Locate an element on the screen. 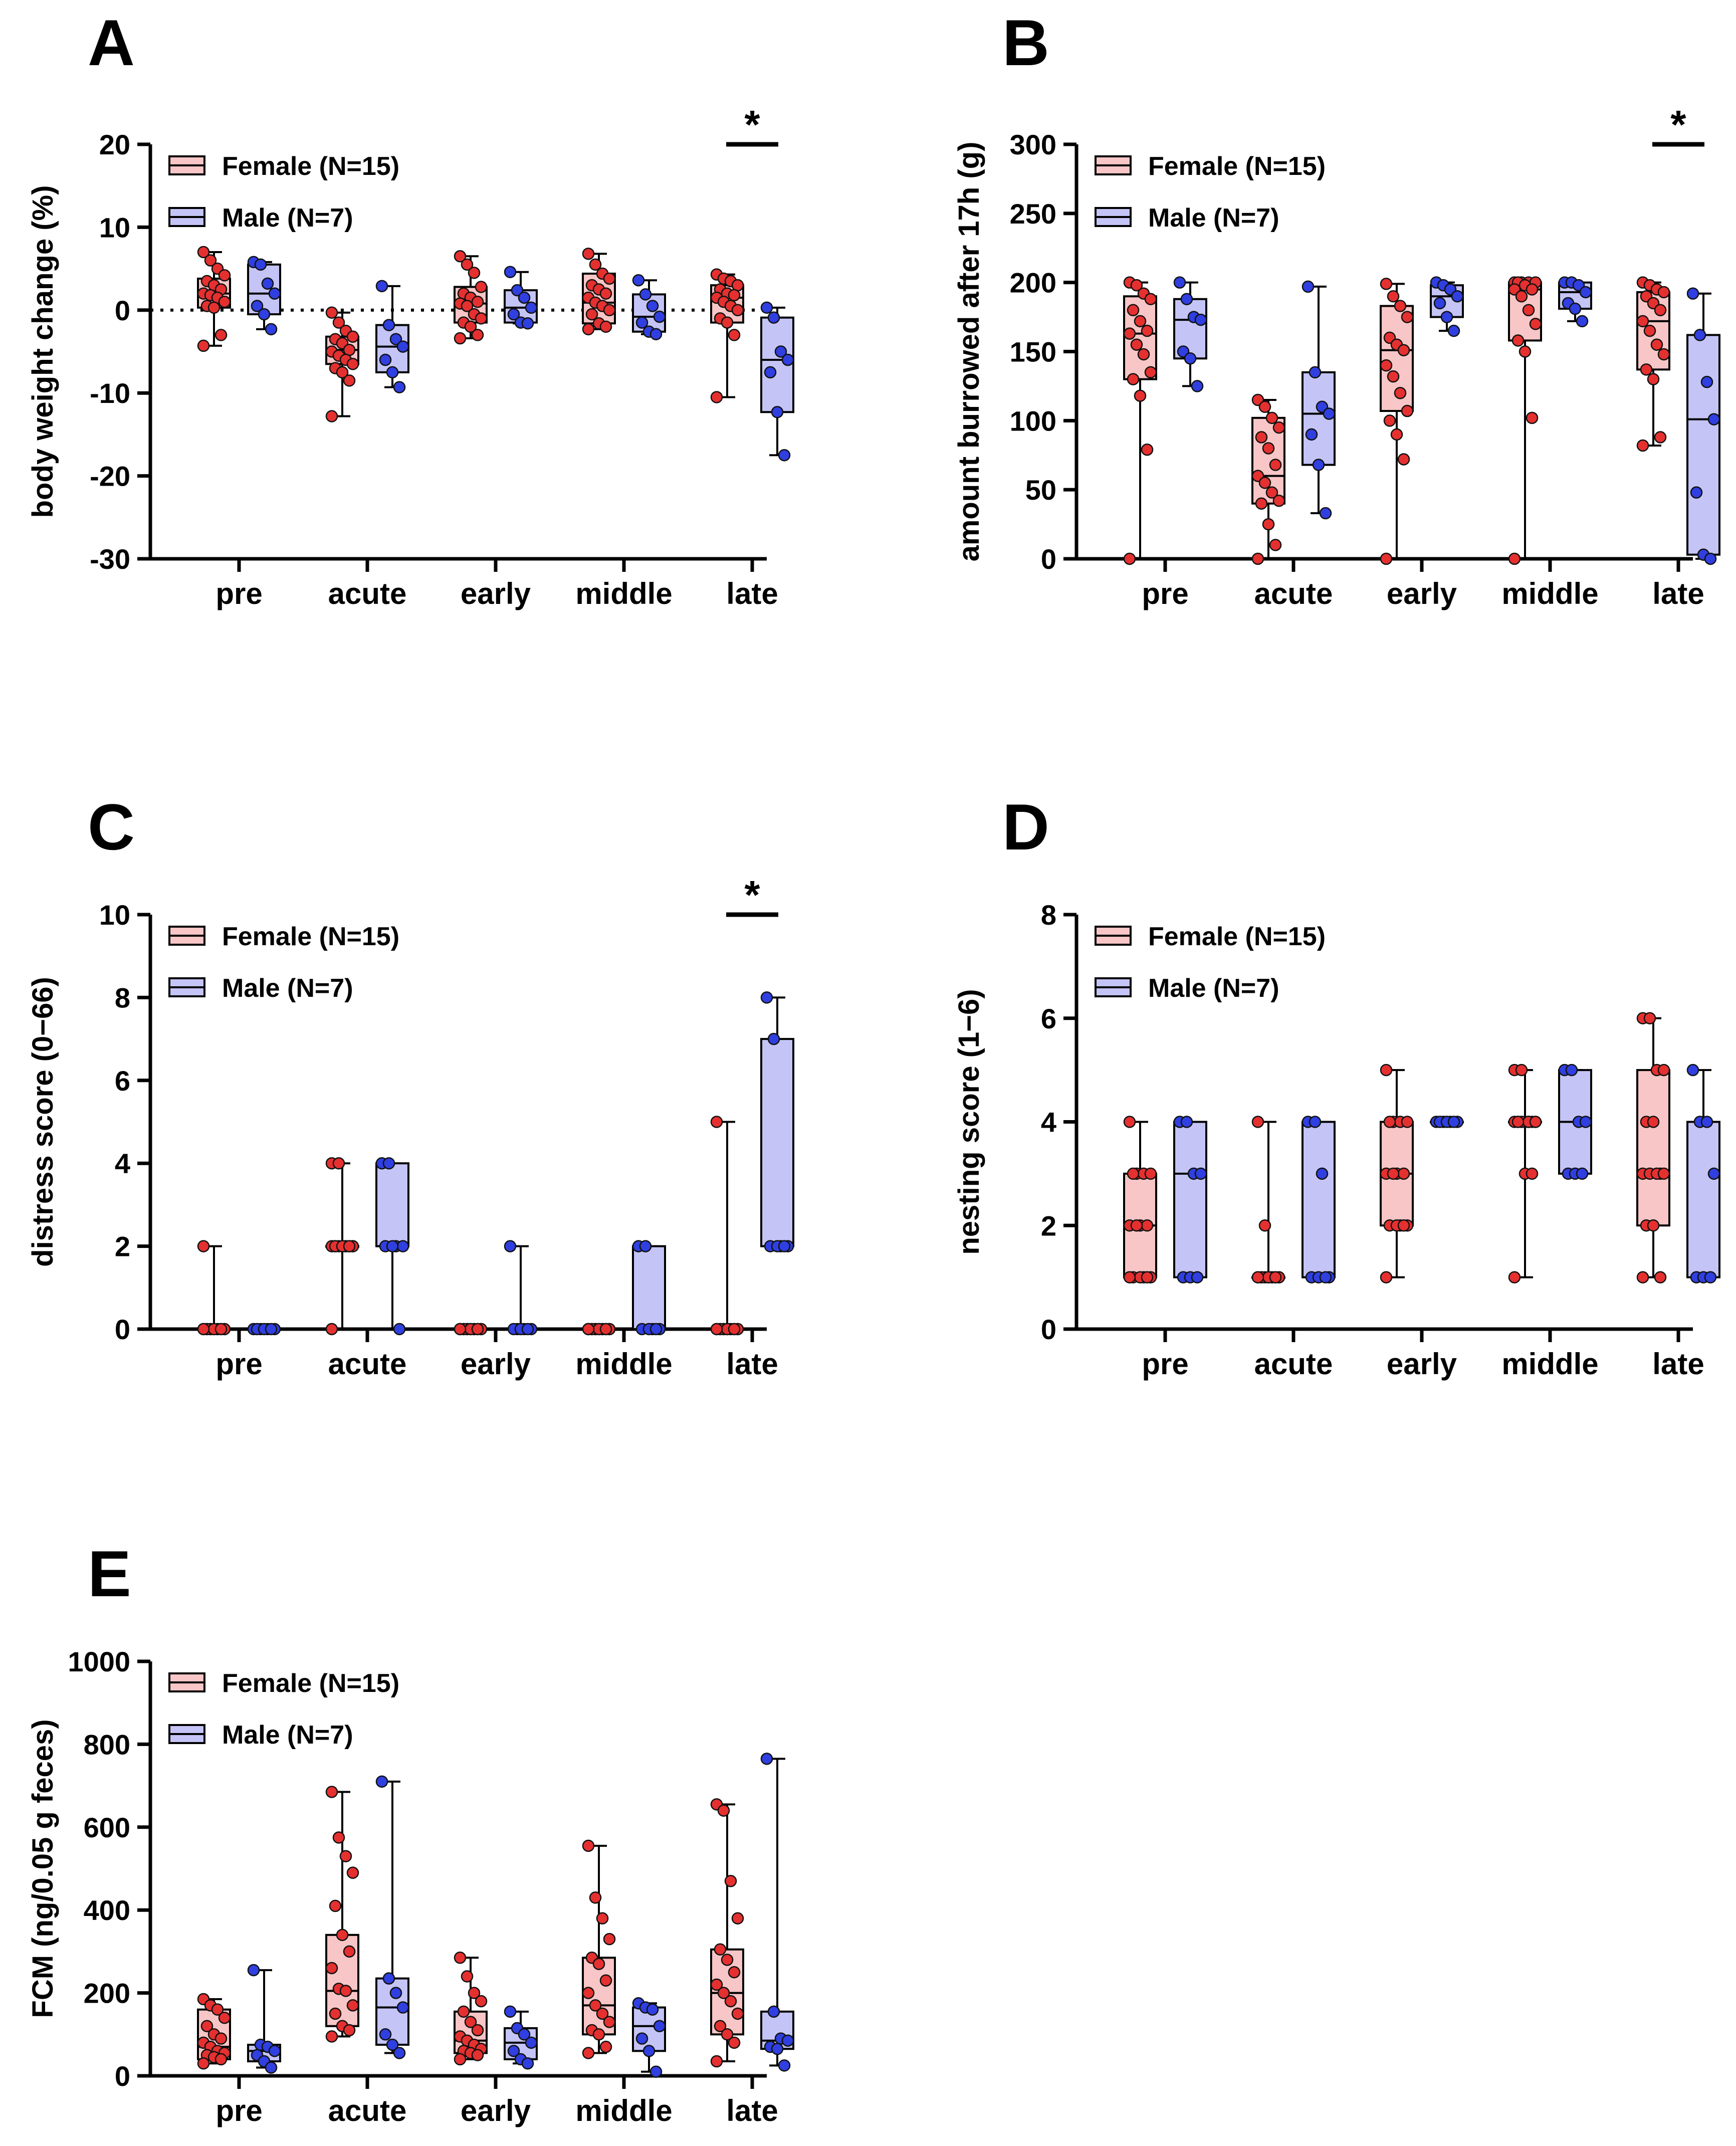 This screenshot has height=2146, width=1736. panel-letter: C is located at coordinates (112, 827).